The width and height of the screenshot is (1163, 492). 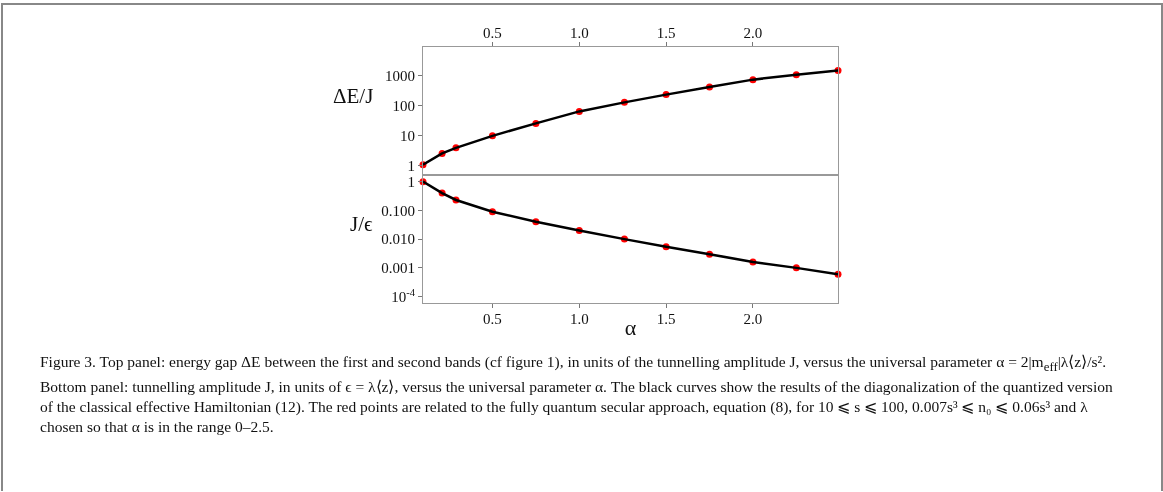 What do you see at coordinates (403, 106) in the screenshot?
I see `y-tick-label: 100` at bounding box center [403, 106].